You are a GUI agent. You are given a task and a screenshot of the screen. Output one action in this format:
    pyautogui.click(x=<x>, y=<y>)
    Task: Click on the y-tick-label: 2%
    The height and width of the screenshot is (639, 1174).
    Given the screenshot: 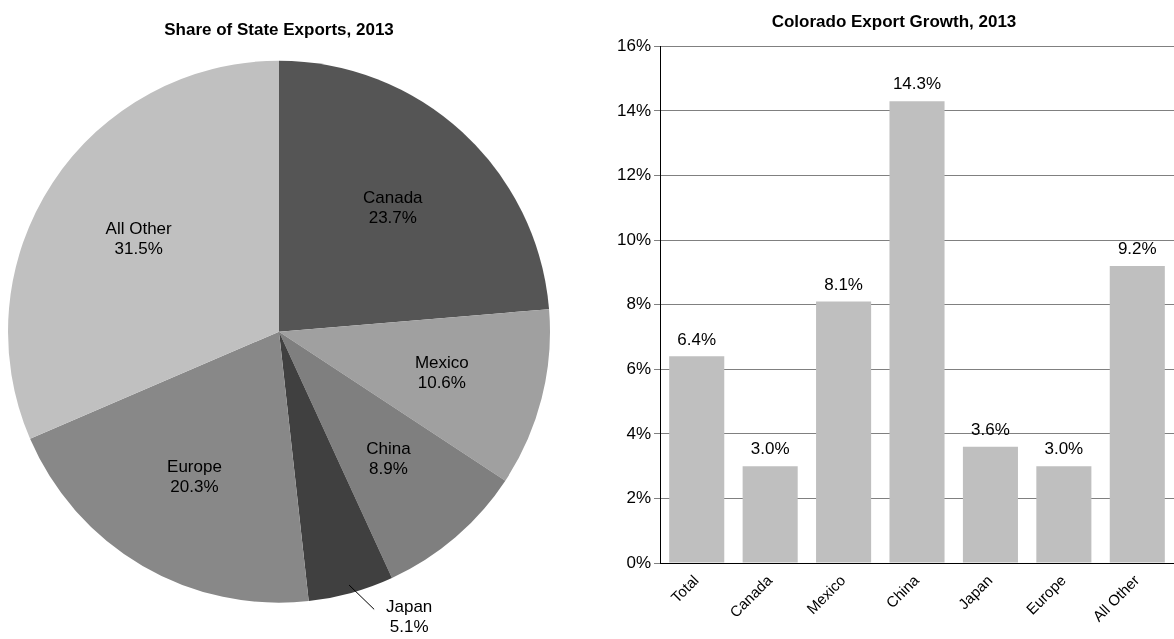 What is the action you would take?
    pyautogui.click(x=639, y=498)
    